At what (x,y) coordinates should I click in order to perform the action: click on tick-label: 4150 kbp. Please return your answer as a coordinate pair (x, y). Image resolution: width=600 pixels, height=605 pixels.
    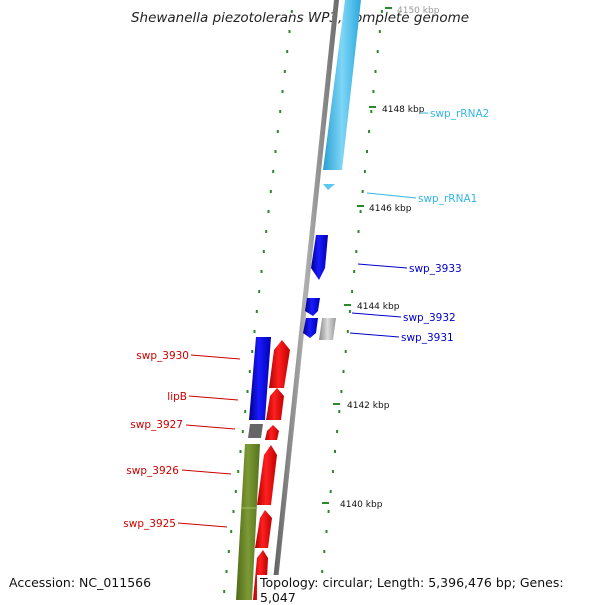
    Looking at the image, I should click on (418, 11).